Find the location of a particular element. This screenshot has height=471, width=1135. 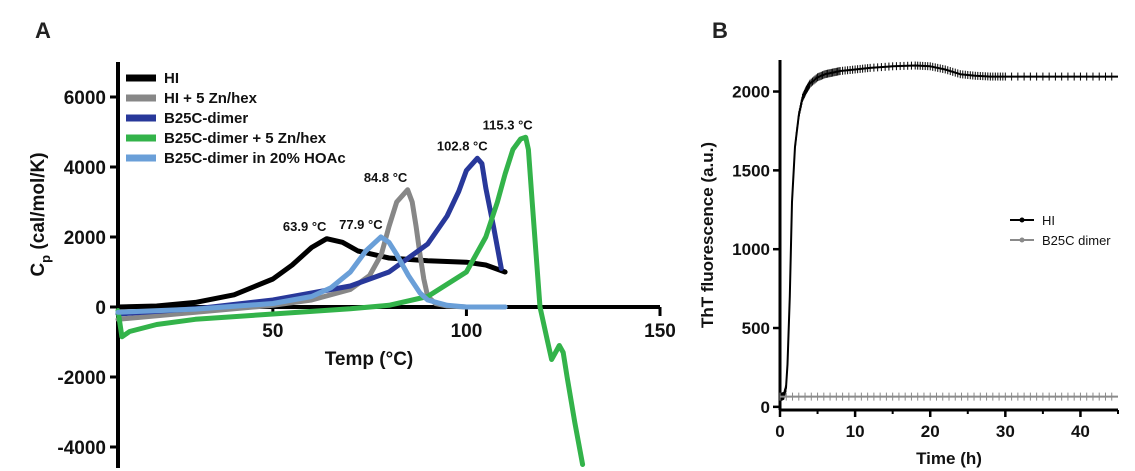

panel-a-y-tick-label: 6000 is located at coordinates (85, 98).